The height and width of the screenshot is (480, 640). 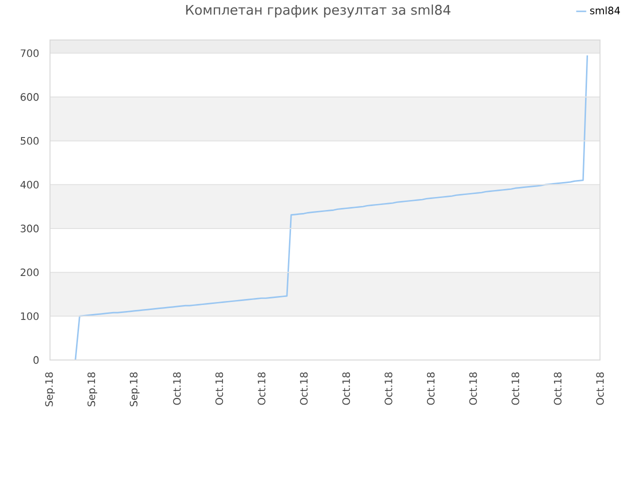 I want to click on y-tick-label: 400, so click(x=29, y=184).